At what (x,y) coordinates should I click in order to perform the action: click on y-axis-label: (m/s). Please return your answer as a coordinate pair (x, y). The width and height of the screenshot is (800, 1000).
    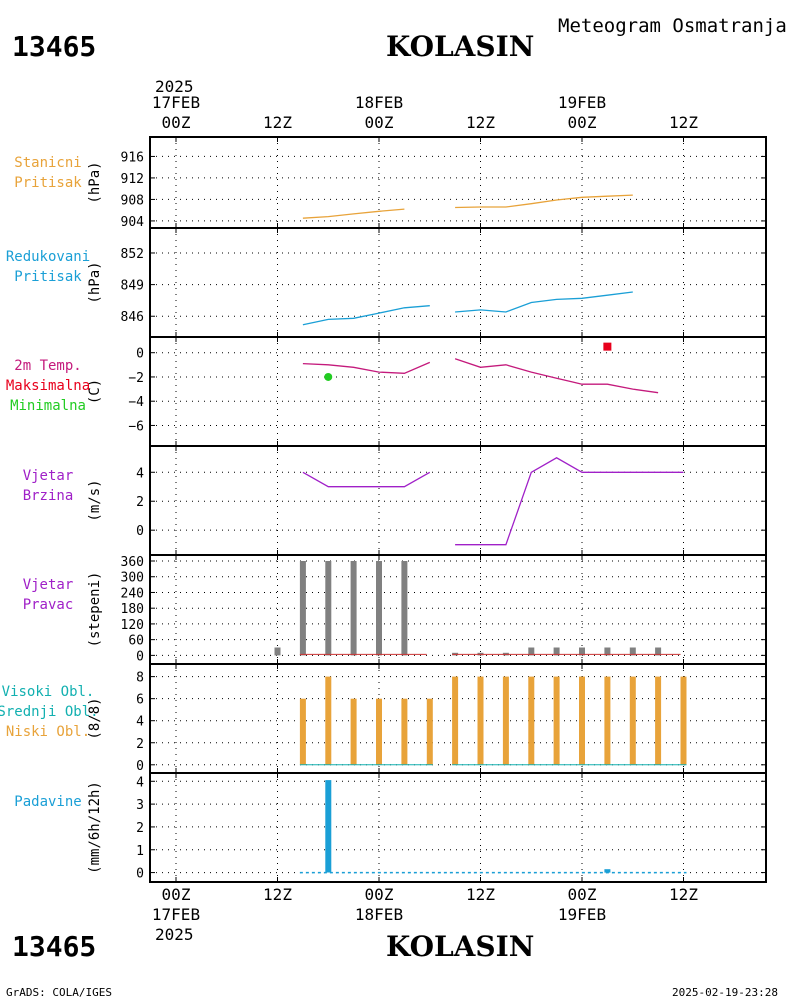
    Looking at the image, I should click on (95, 500).